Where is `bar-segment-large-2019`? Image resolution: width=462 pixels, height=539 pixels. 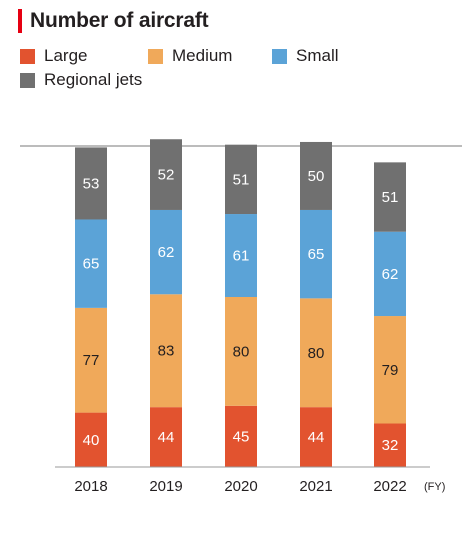 bar-segment-large-2019 is located at coordinates (166, 437).